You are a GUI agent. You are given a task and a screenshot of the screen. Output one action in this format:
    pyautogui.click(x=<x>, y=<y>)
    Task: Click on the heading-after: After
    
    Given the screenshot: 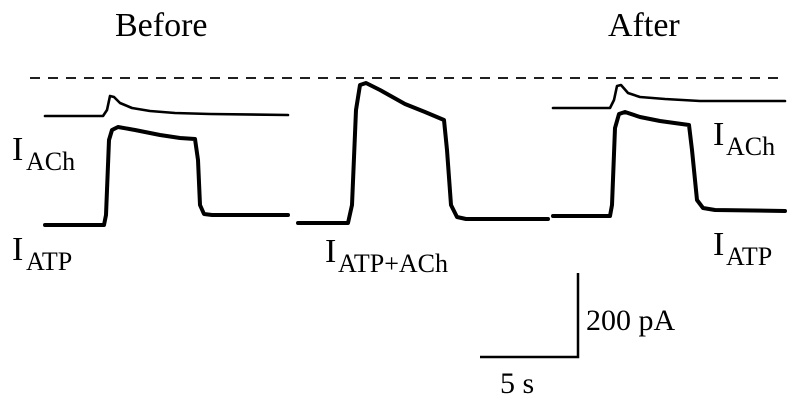 What is the action you would take?
    pyautogui.click(x=644, y=25)
    